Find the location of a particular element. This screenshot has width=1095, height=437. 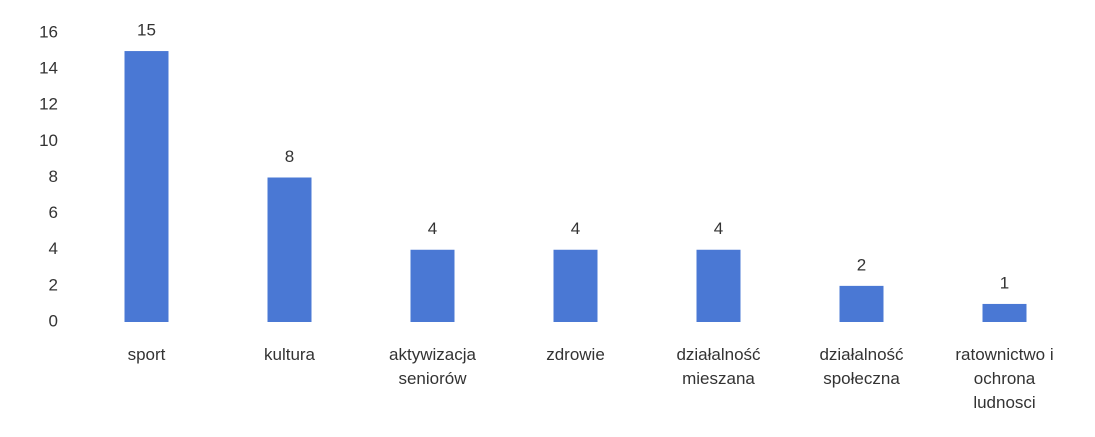

y-tick-label: 14 is located at coordinates (48, 68).